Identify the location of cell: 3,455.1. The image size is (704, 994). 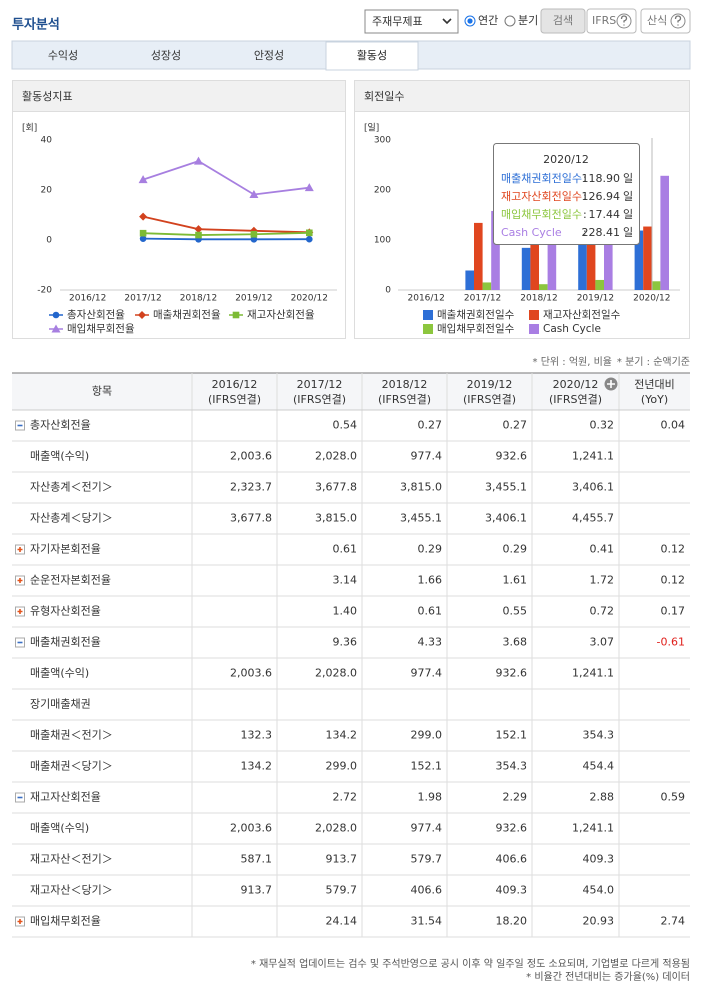
(421, 518).